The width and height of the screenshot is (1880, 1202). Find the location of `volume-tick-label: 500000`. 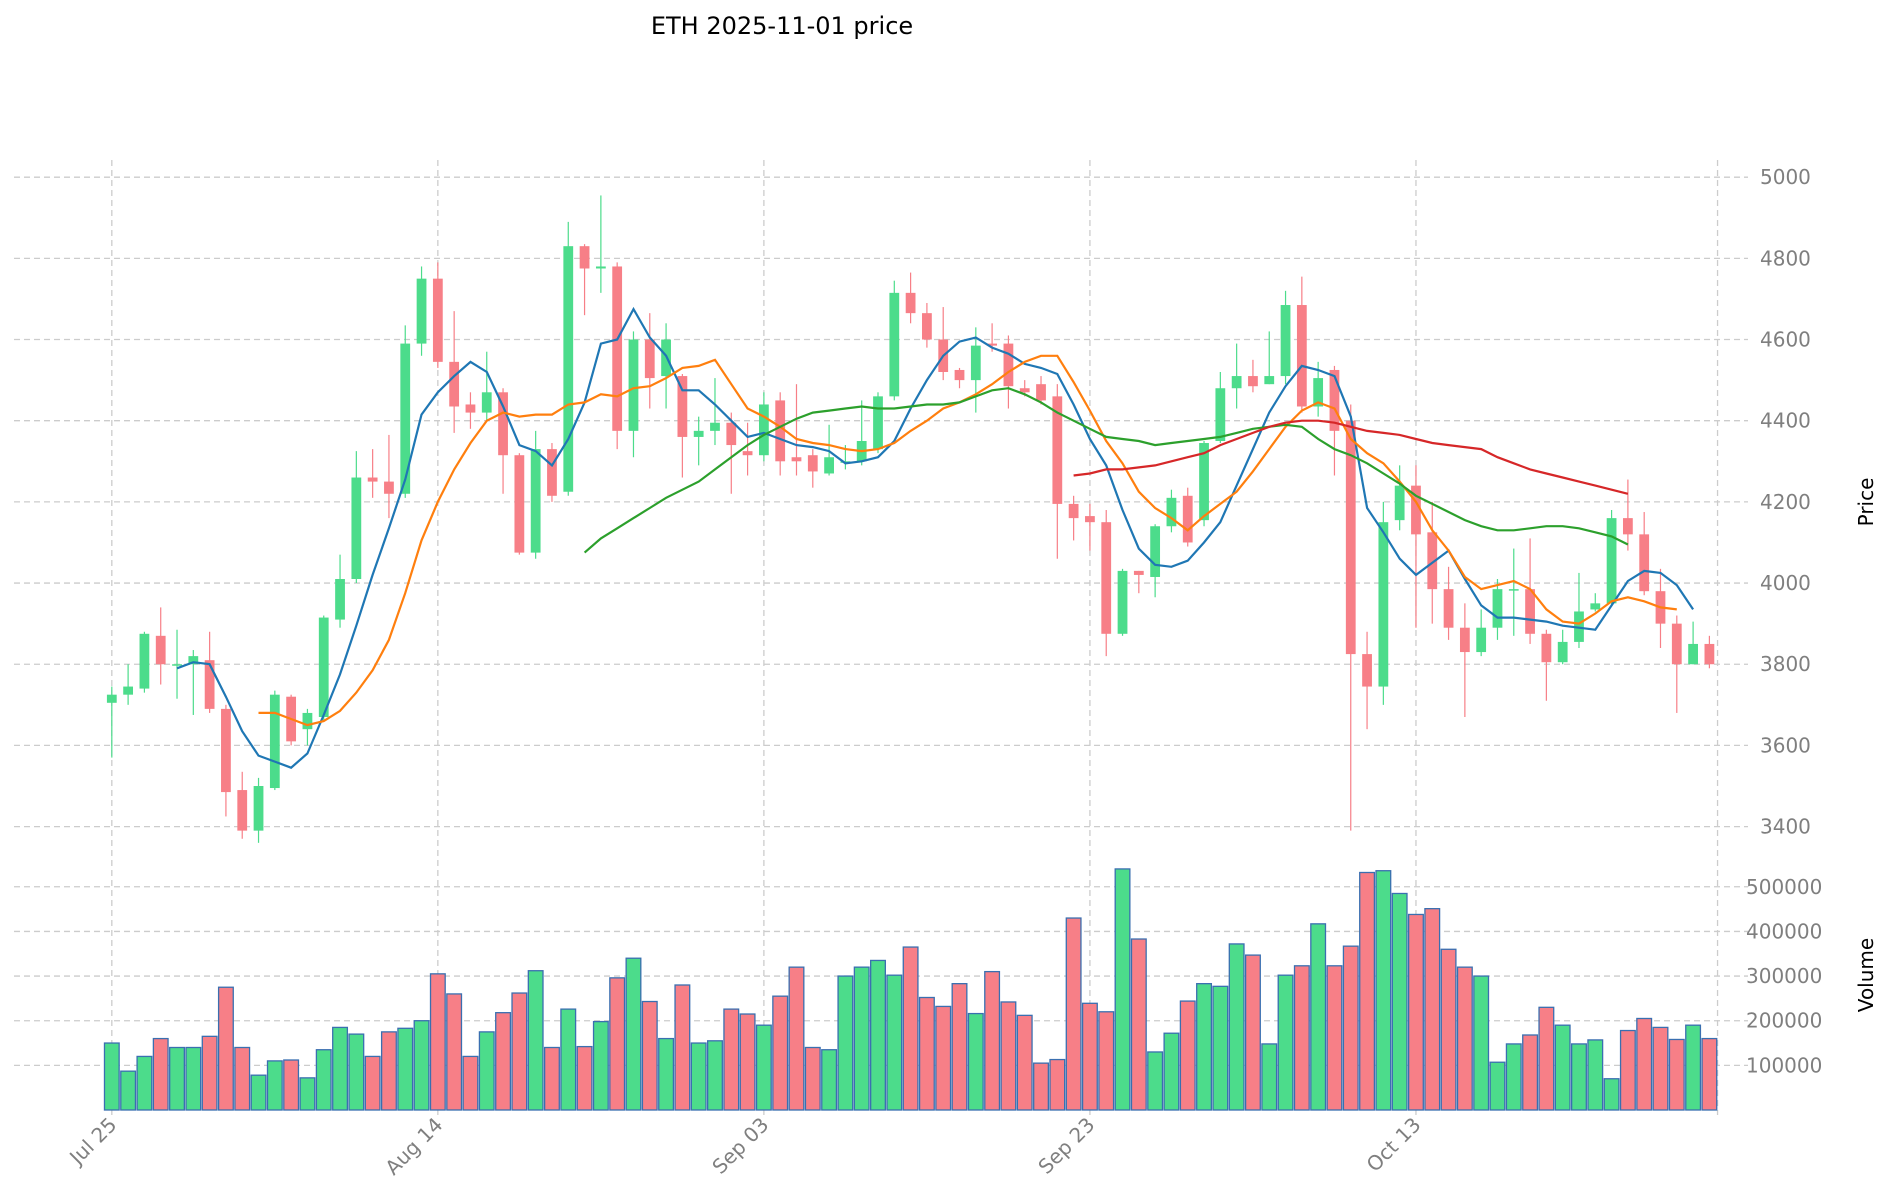

volume-tick-label: 500000 is located at coordinates (1784, 887).